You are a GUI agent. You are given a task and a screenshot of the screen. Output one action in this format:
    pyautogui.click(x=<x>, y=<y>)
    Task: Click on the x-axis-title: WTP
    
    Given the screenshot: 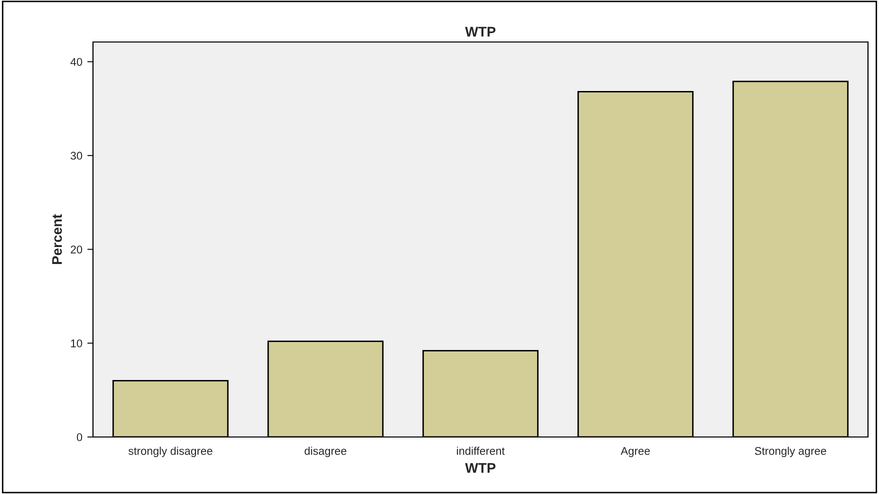 What is the action you would take?
    pyautogui.click(x=480, y=468)
    